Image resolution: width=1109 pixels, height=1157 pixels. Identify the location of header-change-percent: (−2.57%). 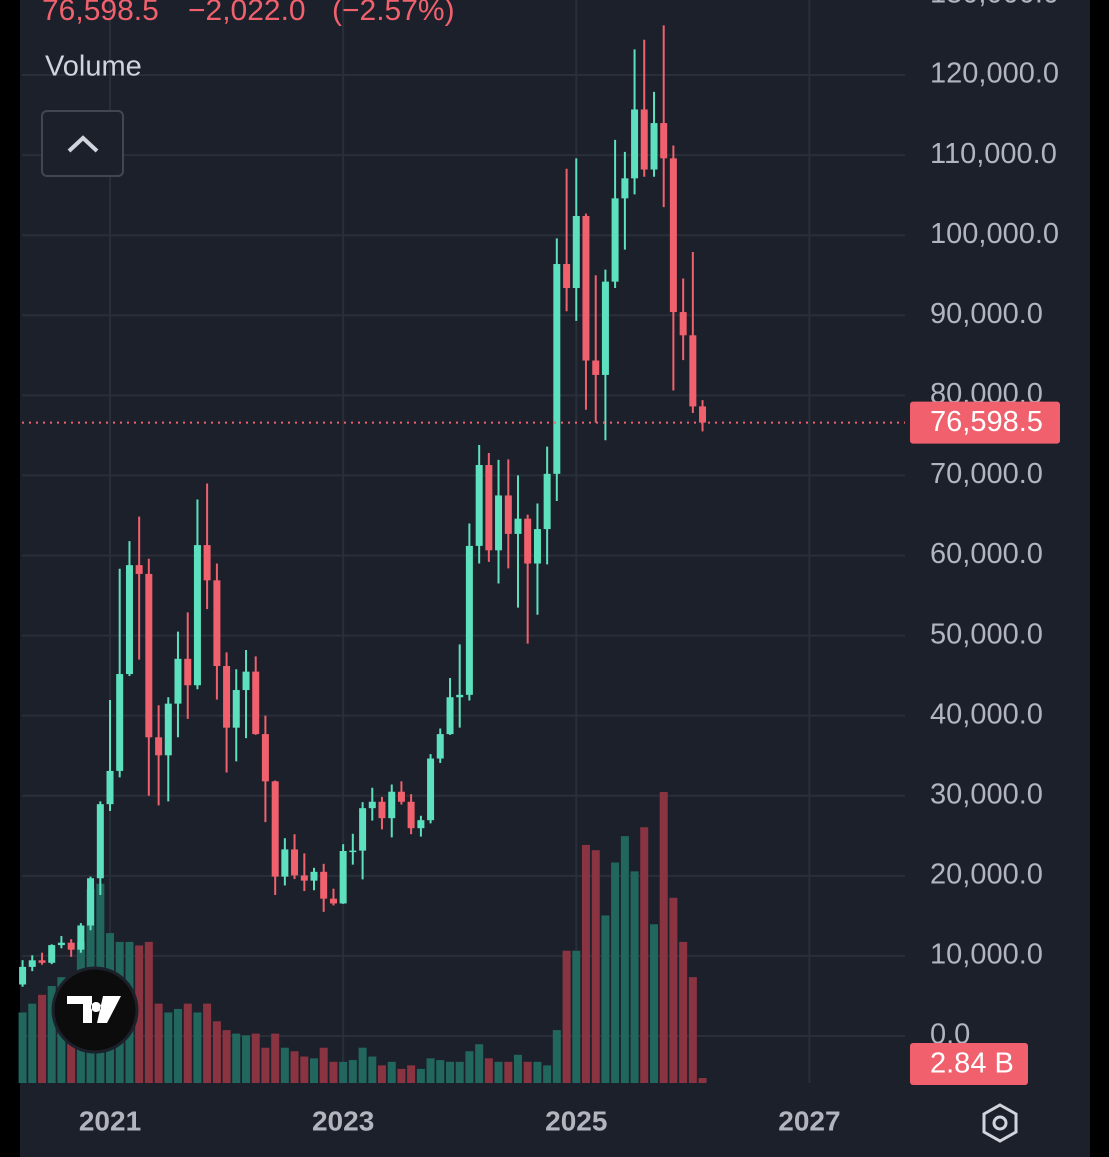
(393, 13).